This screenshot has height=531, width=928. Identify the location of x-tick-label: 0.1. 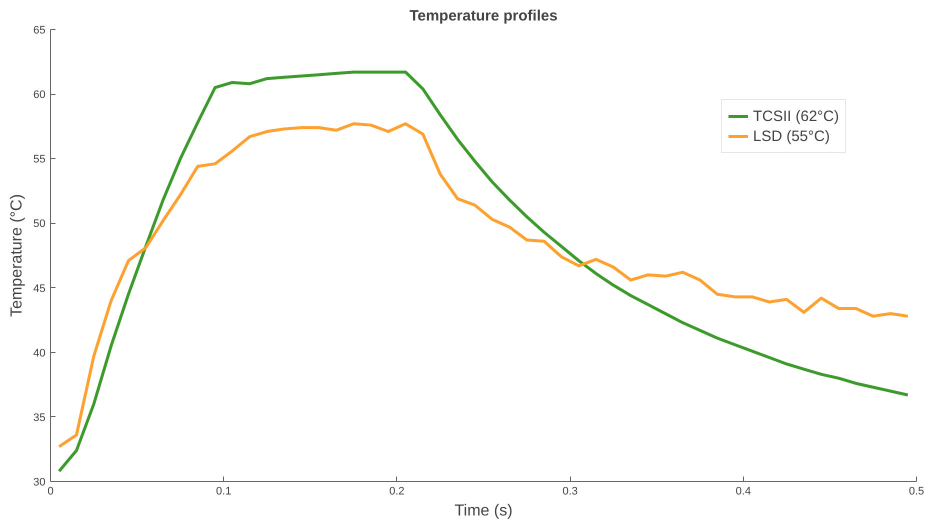
(224, 492).